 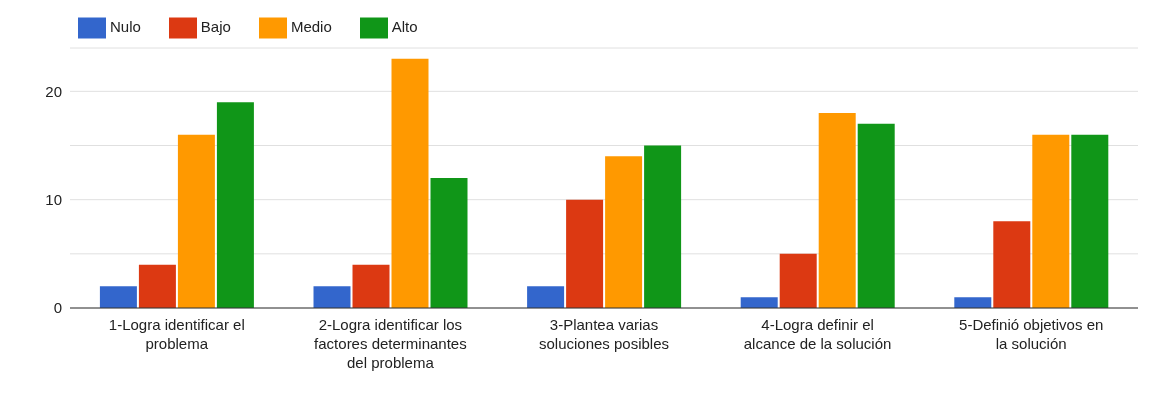 What do you see at coordinates (311, 26) in the screenshot?
I see `legend-label: Medio` at bounding box center [311, 26].